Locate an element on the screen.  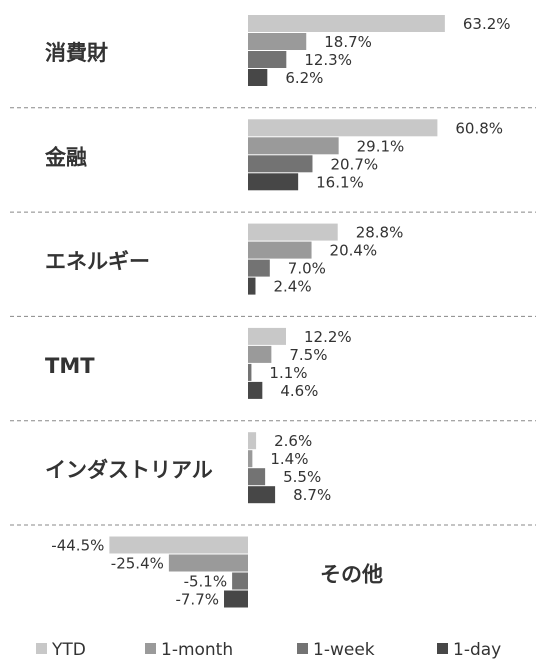
data-label: 12.2% is located at coordinates (328, 337).